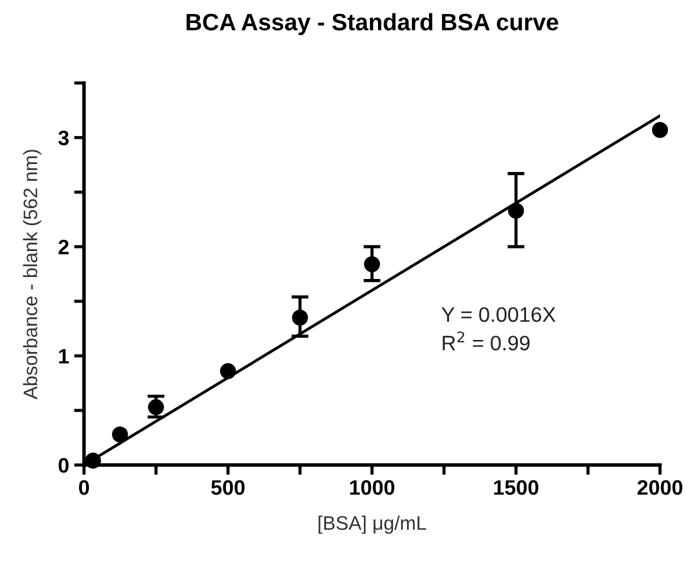  I want to click on x-axis-title: [BSA] μg/mL, so click(372, 525).